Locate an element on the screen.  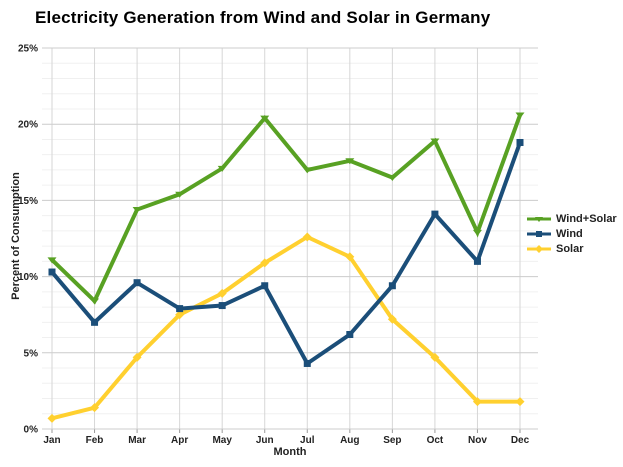
x-axis-title: Month is located at coordinates (290, 452).